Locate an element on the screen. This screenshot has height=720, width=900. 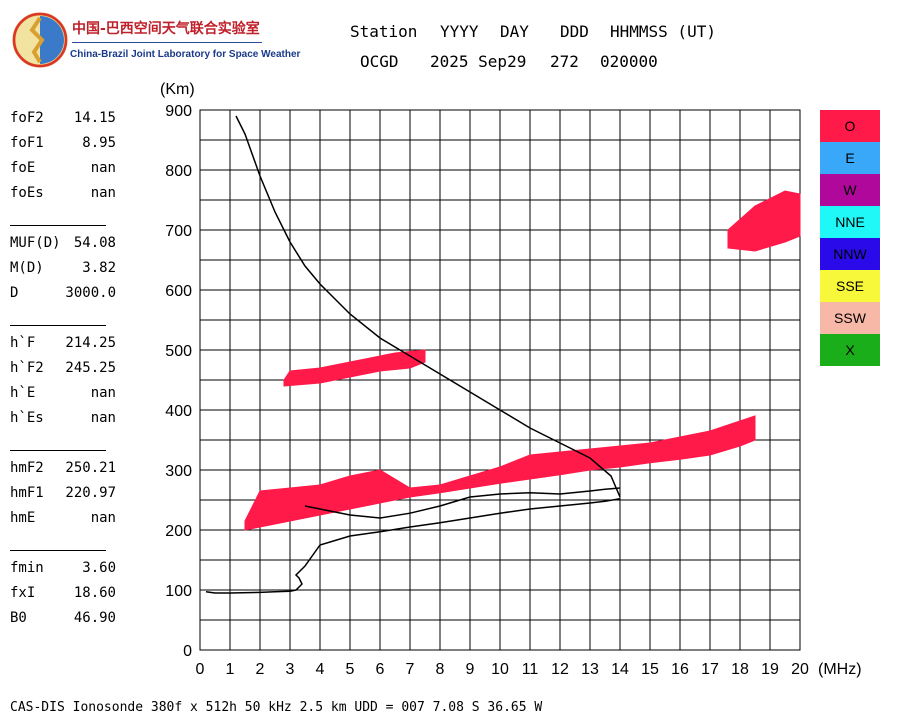
x-tick-label: 9 is located at coordinates (470, 669).